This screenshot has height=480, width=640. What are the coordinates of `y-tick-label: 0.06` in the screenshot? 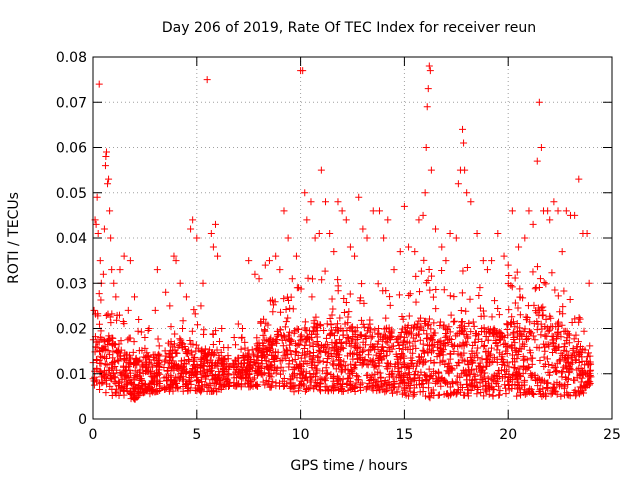 It's located at (71, 149).